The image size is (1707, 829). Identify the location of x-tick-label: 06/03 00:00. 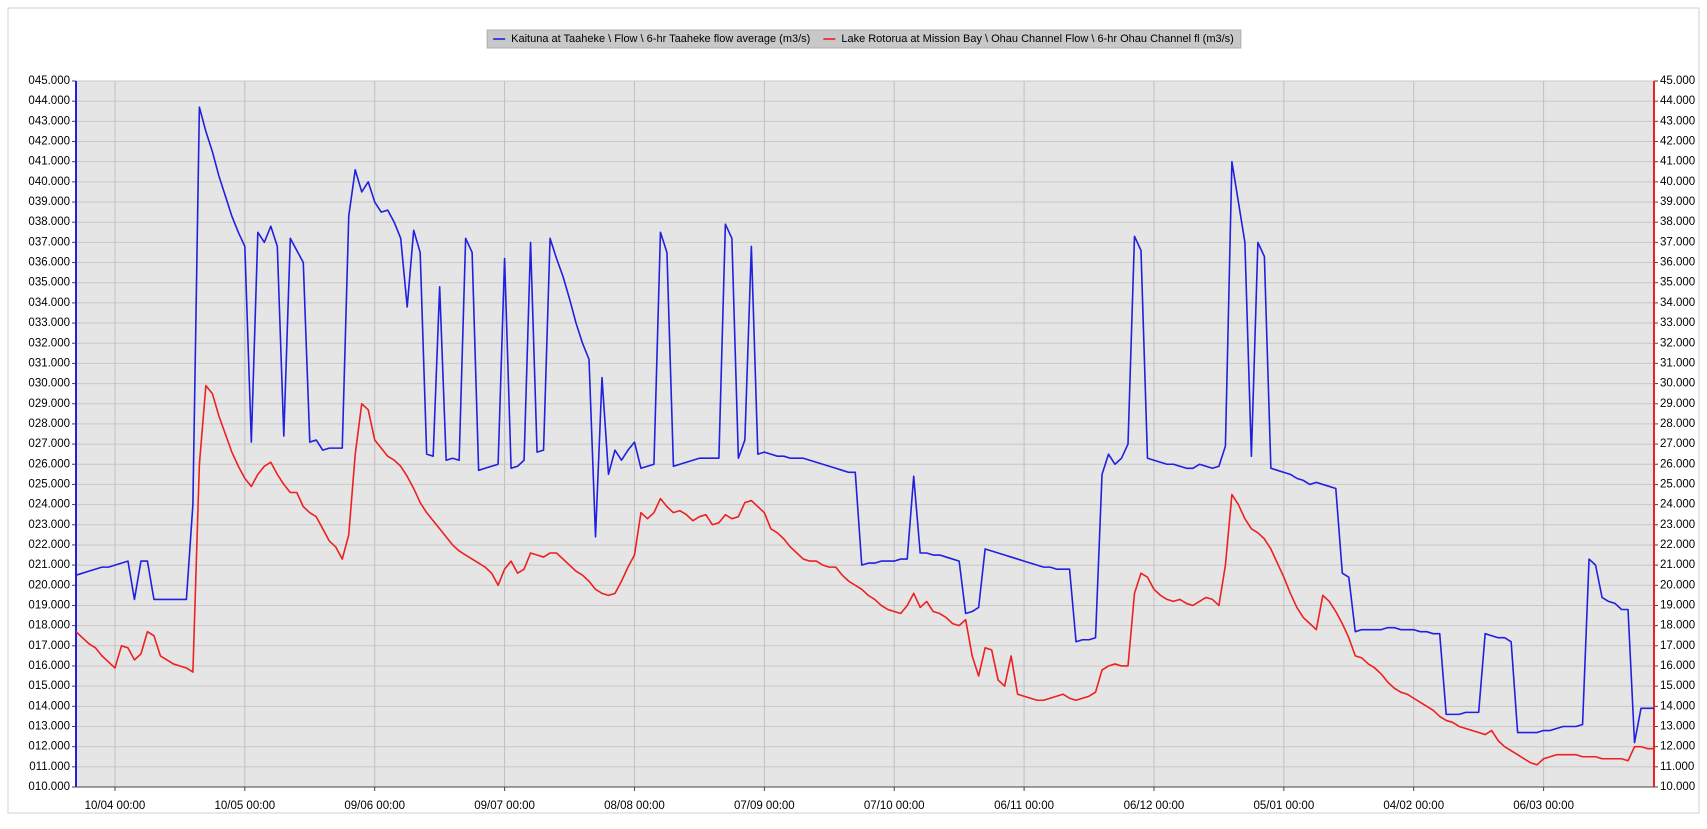
(1543, 806).